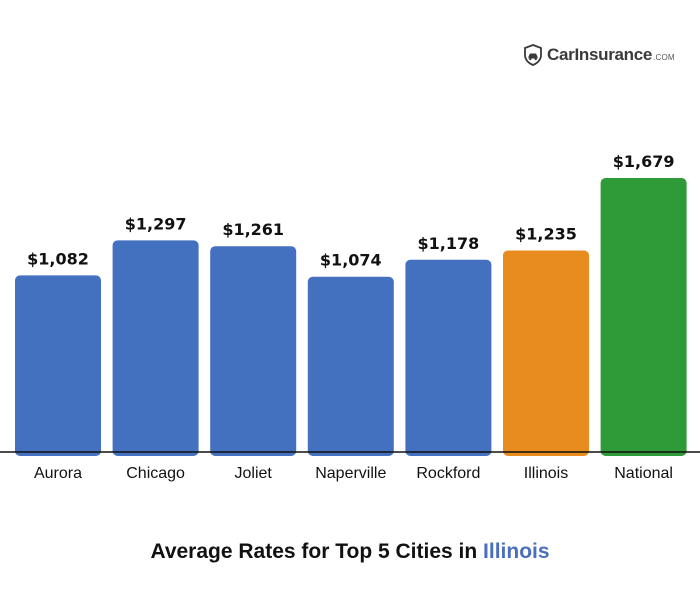 This screenshot has height=600, width=700. Describe the element at coordinates (643, 317) in the screenshot. I see `bar-national` at that location.